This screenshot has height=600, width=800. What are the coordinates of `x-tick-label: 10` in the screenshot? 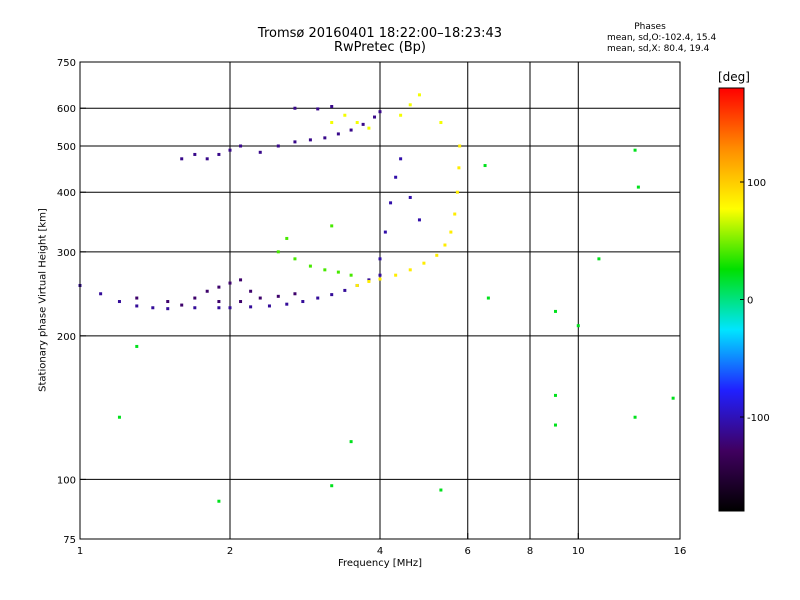 It's located at (578, 551).